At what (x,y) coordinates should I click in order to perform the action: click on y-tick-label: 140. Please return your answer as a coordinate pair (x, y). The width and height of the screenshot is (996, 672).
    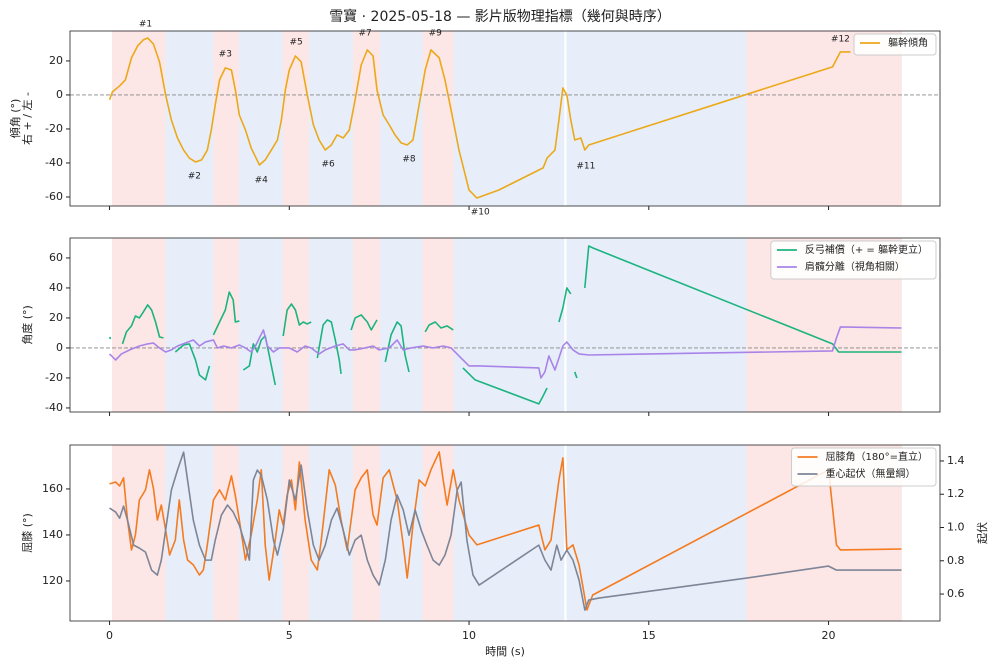
    Looking at the image, I should click on (52, 534).